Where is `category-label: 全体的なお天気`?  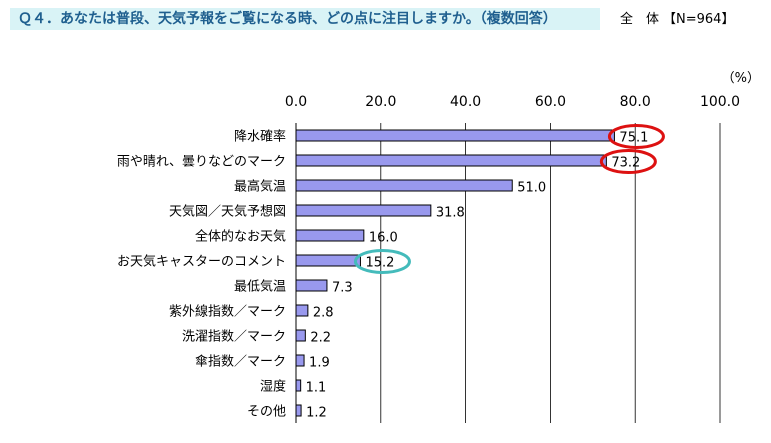 category-label: 全体的なお天気 is located at coordinates (240, 237).